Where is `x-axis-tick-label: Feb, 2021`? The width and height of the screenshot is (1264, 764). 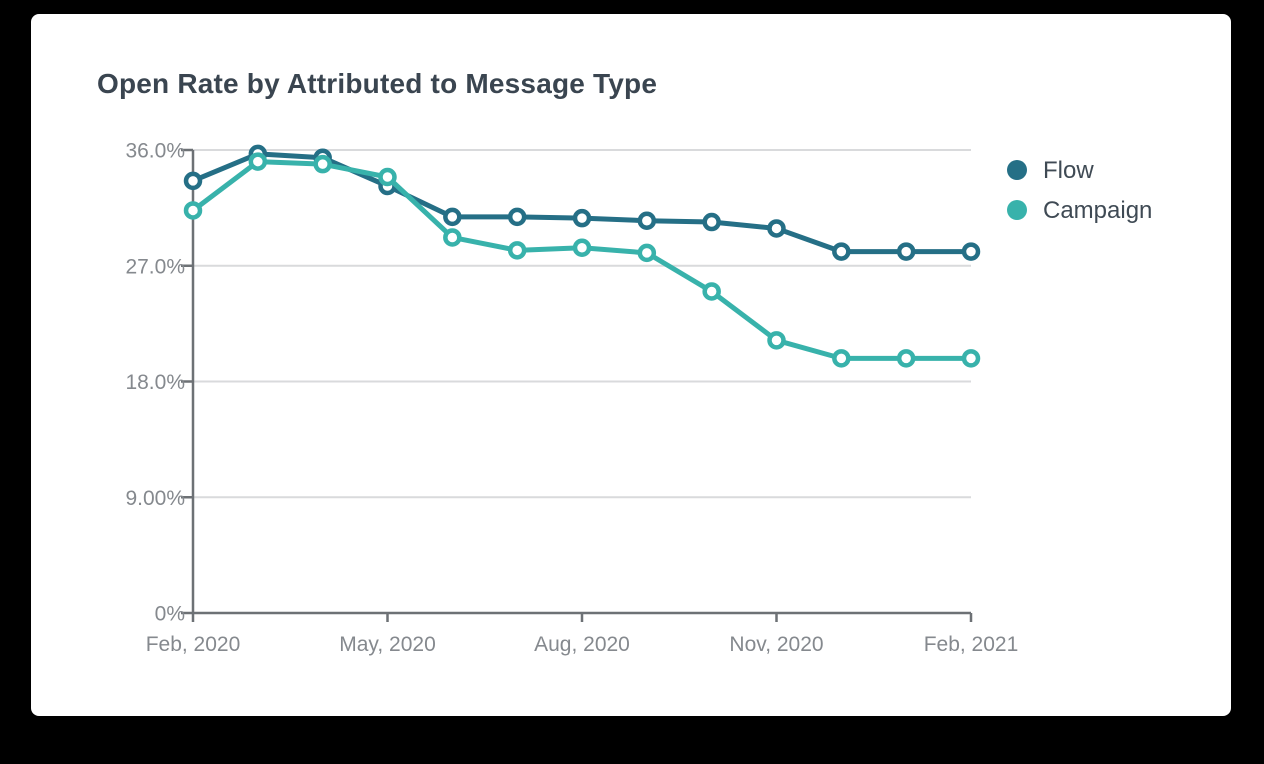
x-axis-tick-label: Feb, 2021 is located at coordinates (971, 644).